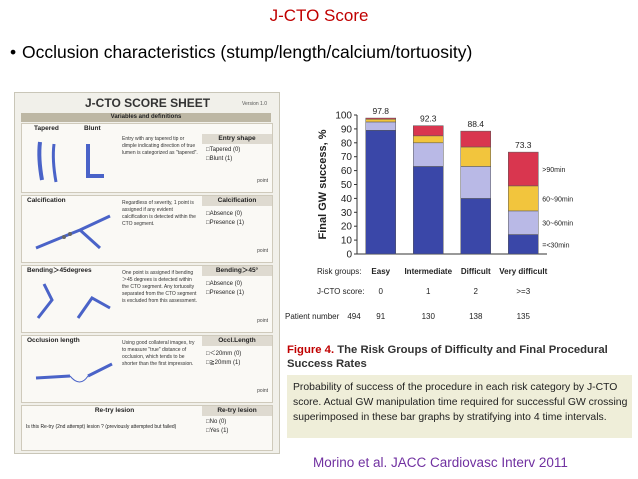 Image resolution: width=638 pixels, height=479 pixels. What do you see at coordinates (312, 316) in the screenshot?
I see `patient-number-label: Patient number` at bounding box center [312, 316].